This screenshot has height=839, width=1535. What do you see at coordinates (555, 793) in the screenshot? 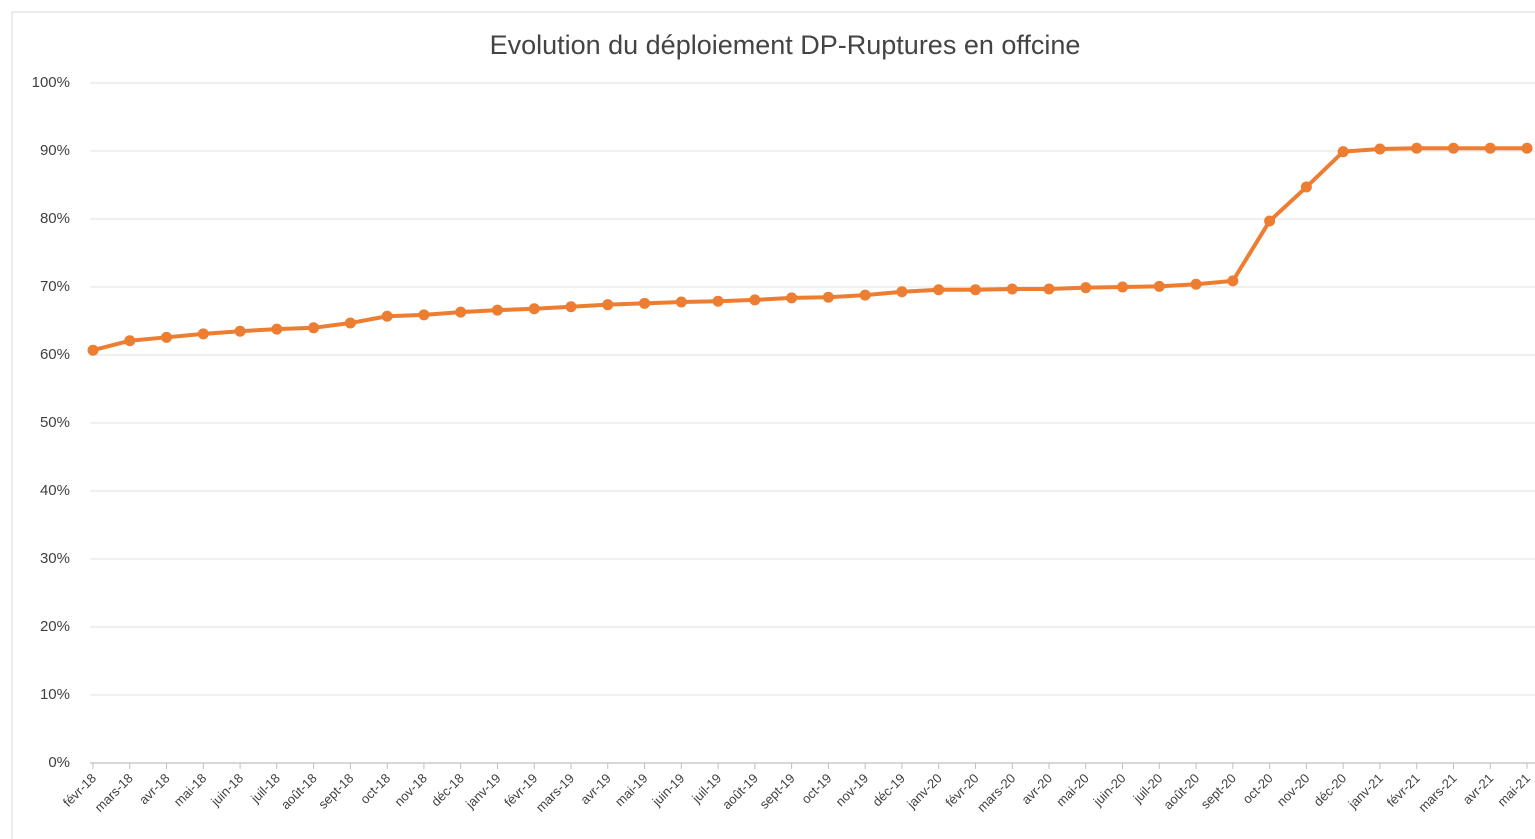
I see `x-tick-label: mars-19` at bounding box center [555, 793].